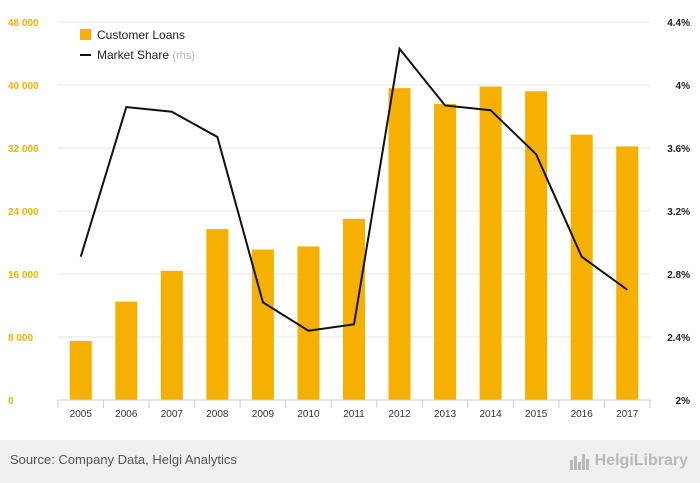  Describe the element at coordinates (354, 414) in the screenshot. I see `x-tick-label: 2011` at that location.